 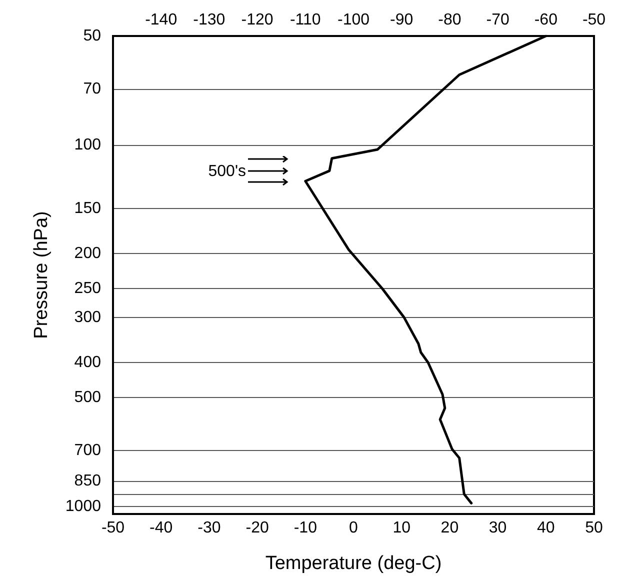 I want to click on y-tick-label: 300, so click(x=88, y=317).